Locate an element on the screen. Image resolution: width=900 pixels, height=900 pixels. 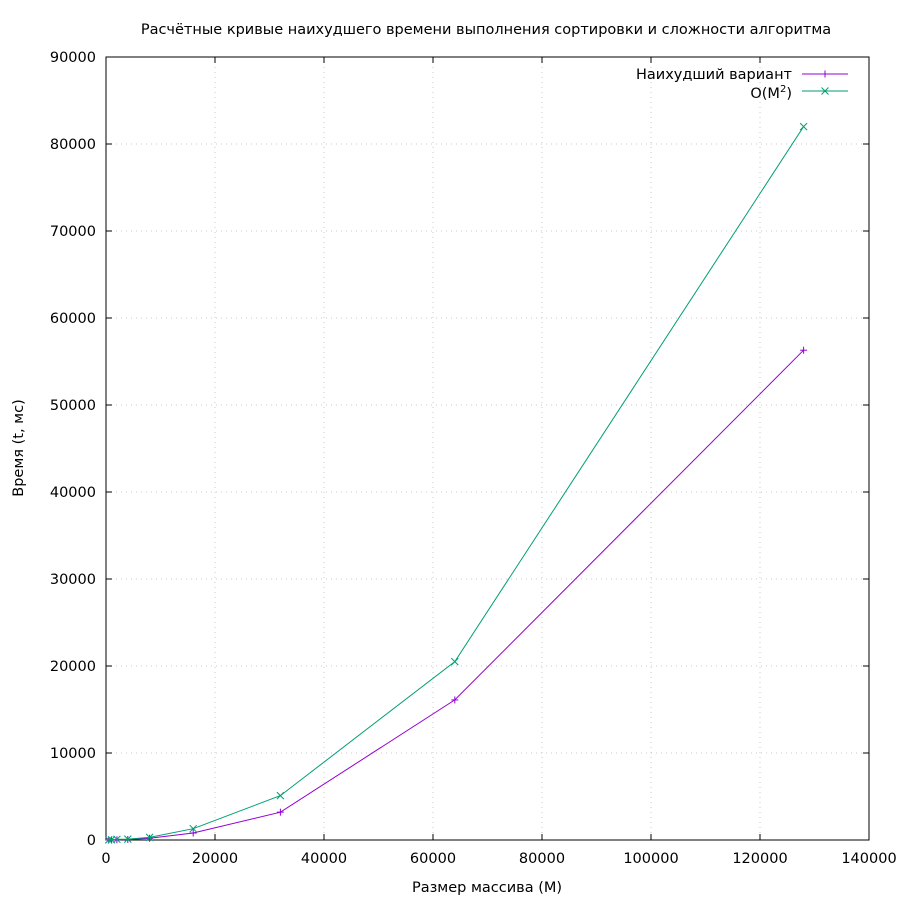
x-tick-label: 60000 is located at coordinates (433, 859).